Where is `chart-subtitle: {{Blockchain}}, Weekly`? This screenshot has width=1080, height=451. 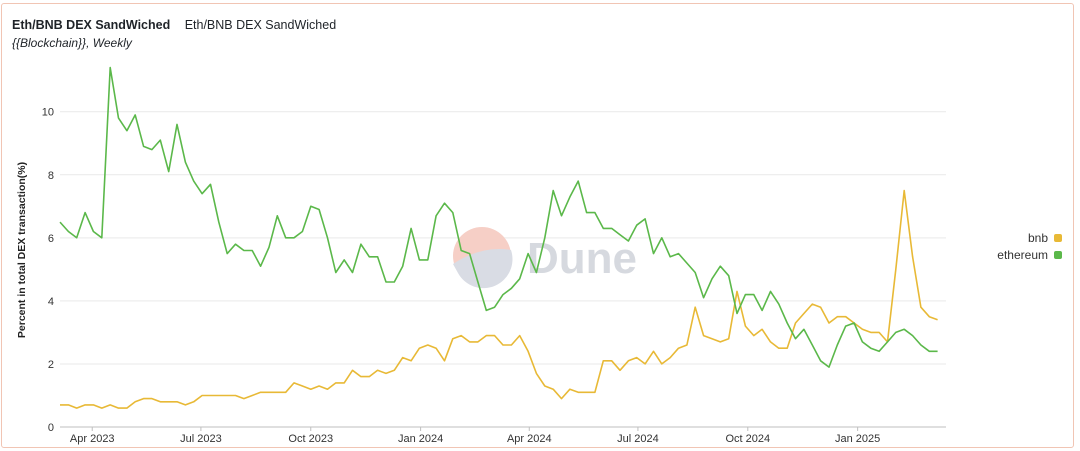 chart-subtitle: {{Blockchain}}, Weekly is located at coordinates (72, 43).